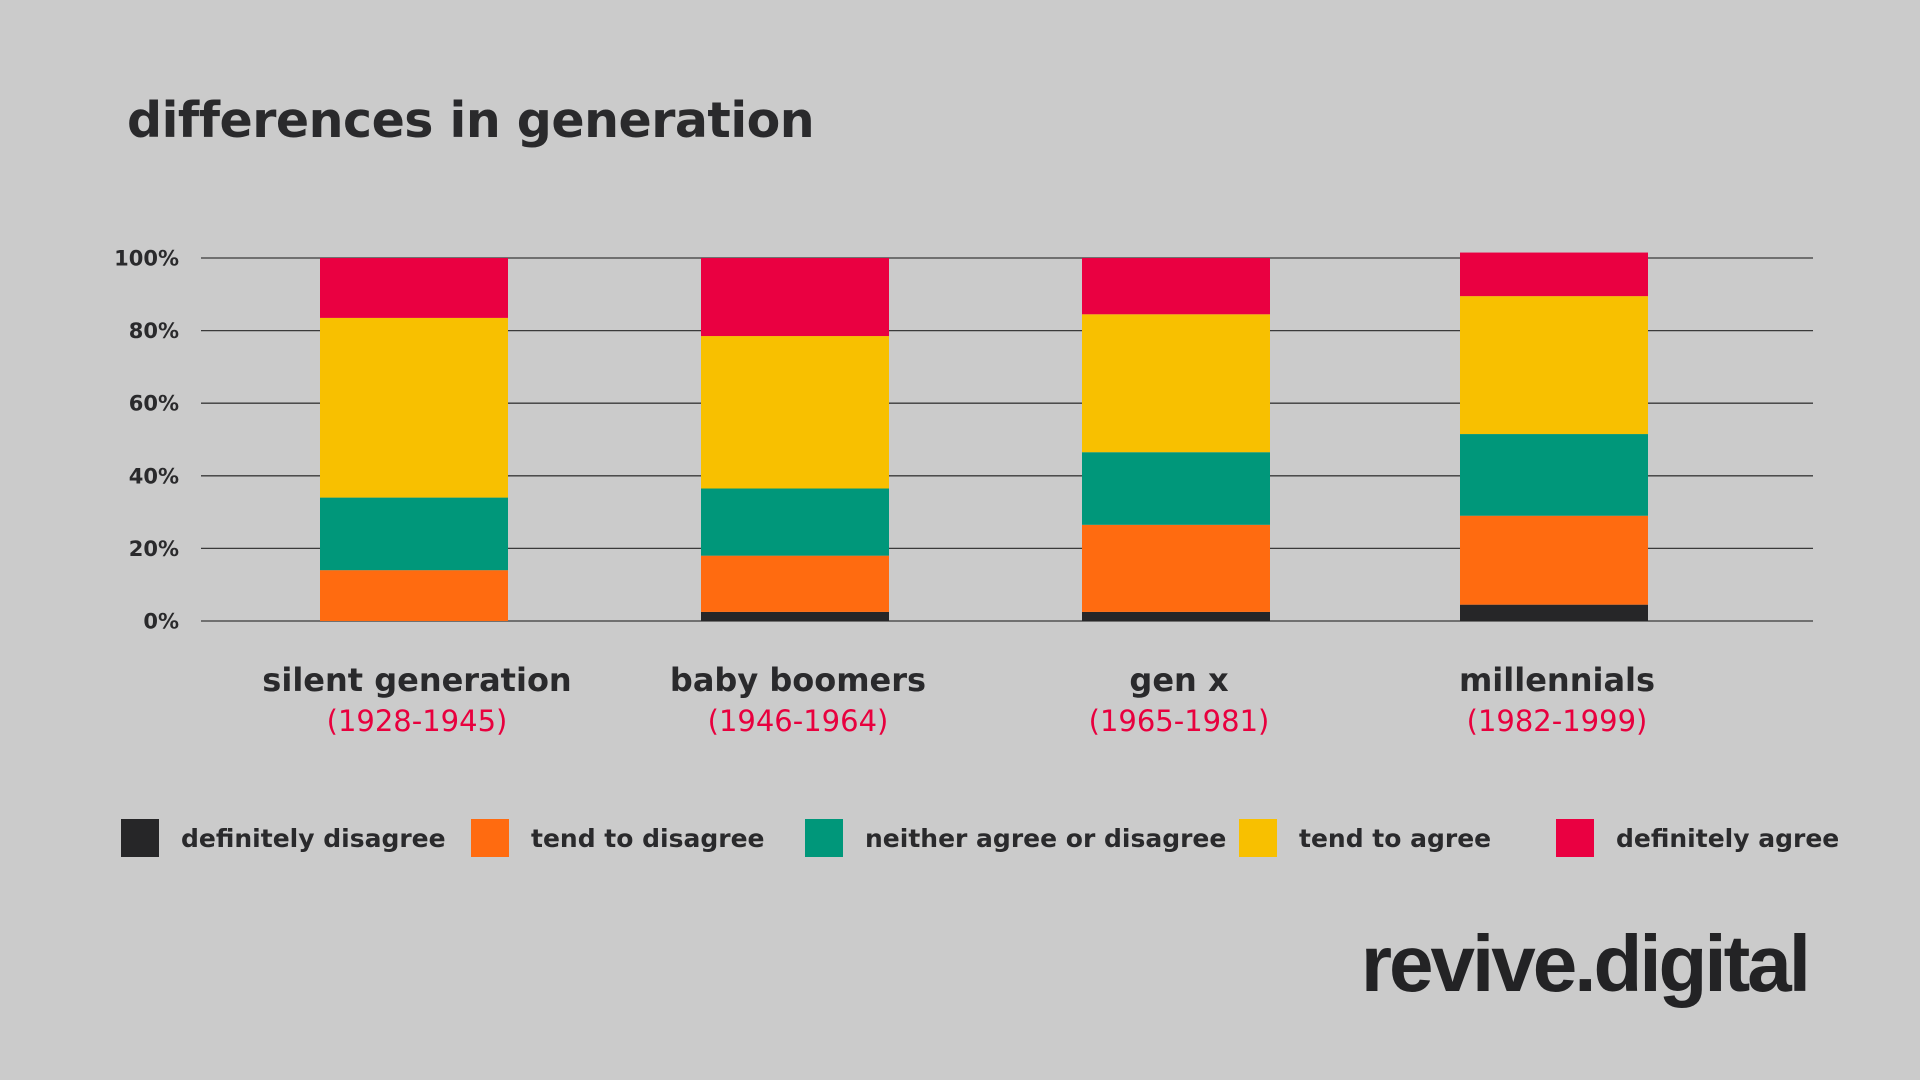 This screenshot has width=1920, height=1080. What do you see at coordinates (417, 721) in the screenshot?
I see `x-category-years: (1928-1945)` at bounding box center [417, 721].